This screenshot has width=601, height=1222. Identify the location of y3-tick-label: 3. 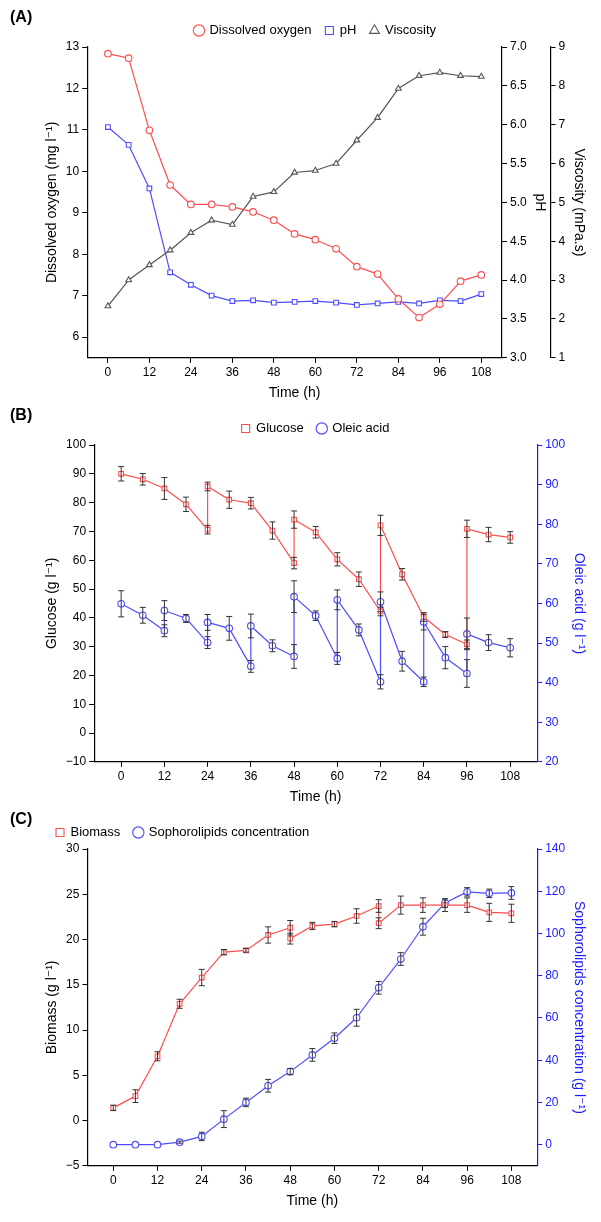
(562, 279).